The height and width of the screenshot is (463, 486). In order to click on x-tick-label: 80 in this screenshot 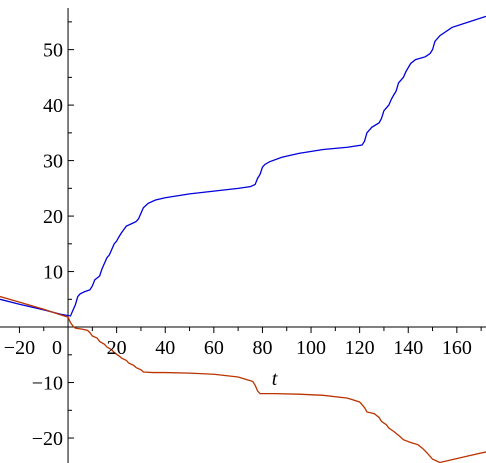, I will do `click(262, 348)`.